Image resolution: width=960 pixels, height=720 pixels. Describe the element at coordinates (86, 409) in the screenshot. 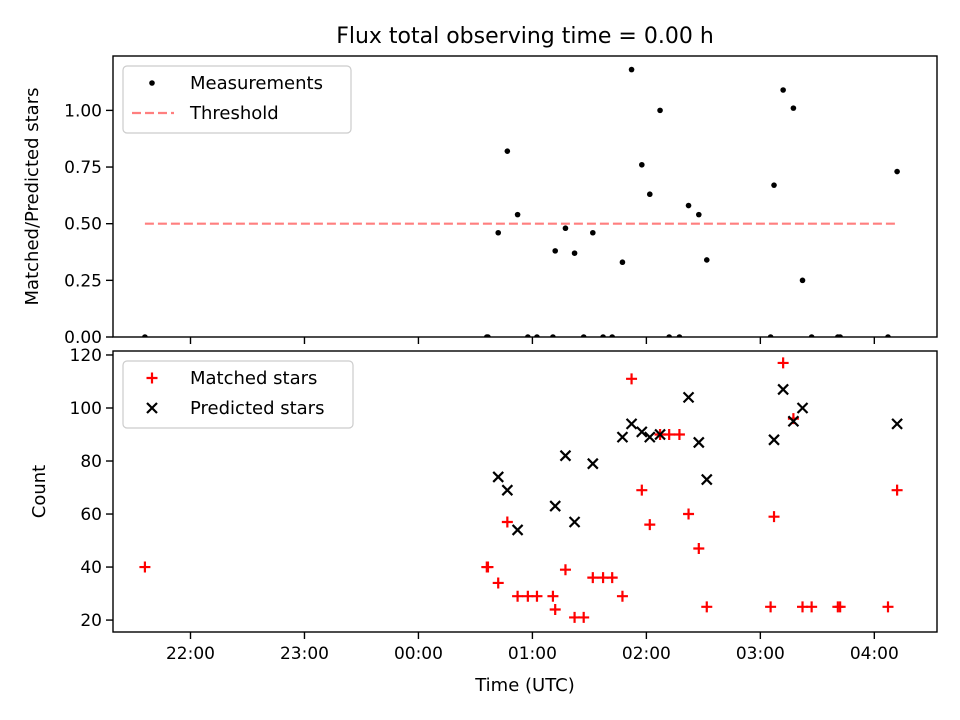

I see `y-tick-label: 100` at that location.